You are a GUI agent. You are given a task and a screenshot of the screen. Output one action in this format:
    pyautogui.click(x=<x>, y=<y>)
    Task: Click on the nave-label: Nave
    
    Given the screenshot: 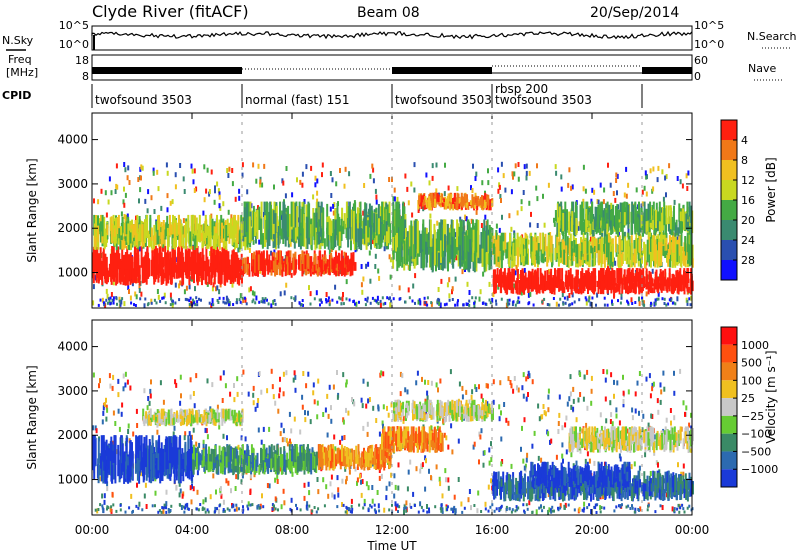 What is the action you would take?
    pyautogui.click(x=762, y=68)
    